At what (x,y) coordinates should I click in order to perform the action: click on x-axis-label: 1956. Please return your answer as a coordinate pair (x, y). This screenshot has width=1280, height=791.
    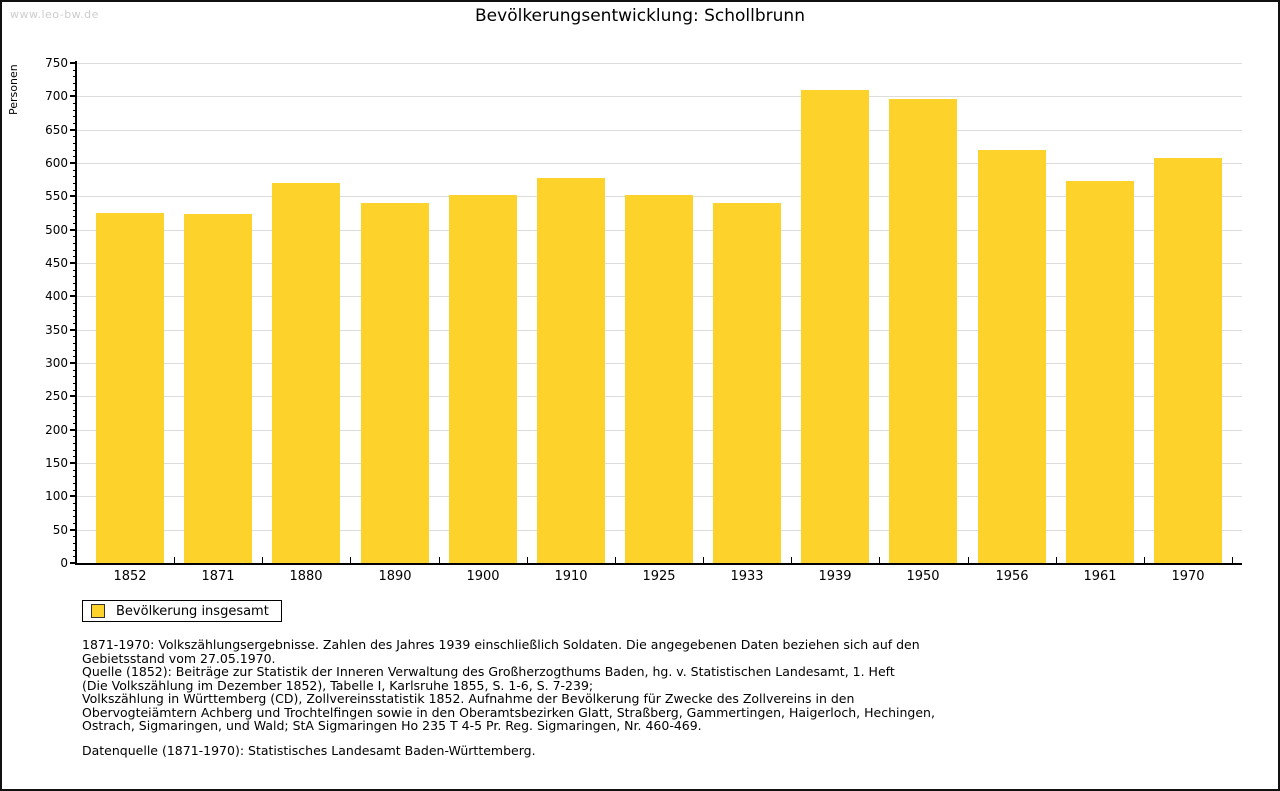
    Looking at the image, I should click on (1012, 576).